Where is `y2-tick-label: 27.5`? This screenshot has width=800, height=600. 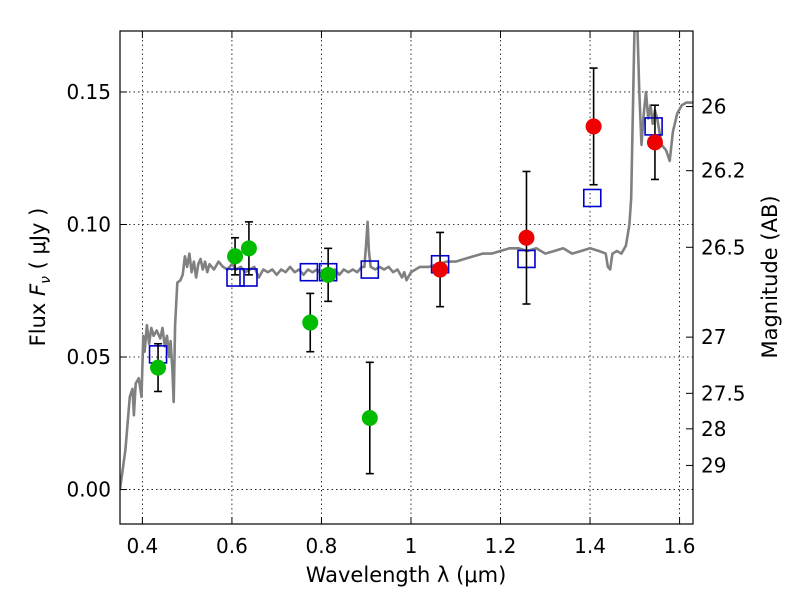
y2-tick-label: 27.5 is located at coordinates (723, 393).